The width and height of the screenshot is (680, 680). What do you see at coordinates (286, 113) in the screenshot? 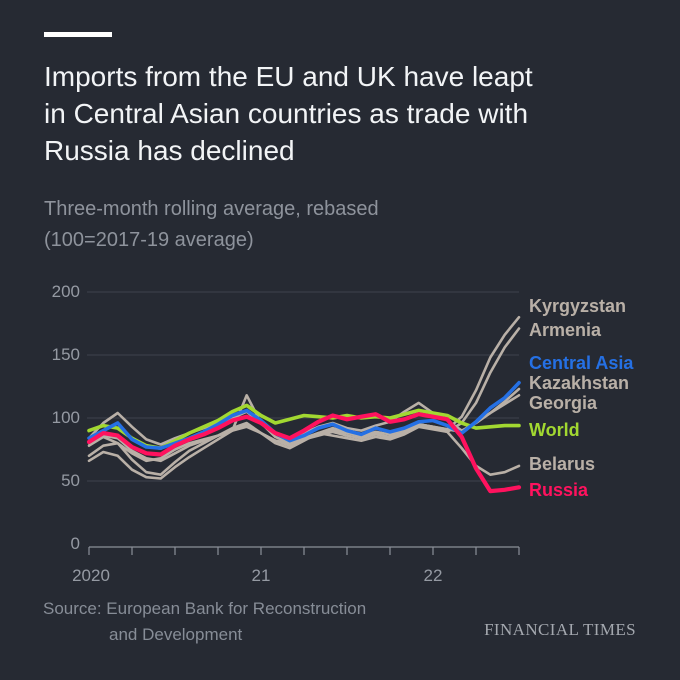
I see `title-line-2: in Central Asian countries as trade with` at bounding box center [286, 113].